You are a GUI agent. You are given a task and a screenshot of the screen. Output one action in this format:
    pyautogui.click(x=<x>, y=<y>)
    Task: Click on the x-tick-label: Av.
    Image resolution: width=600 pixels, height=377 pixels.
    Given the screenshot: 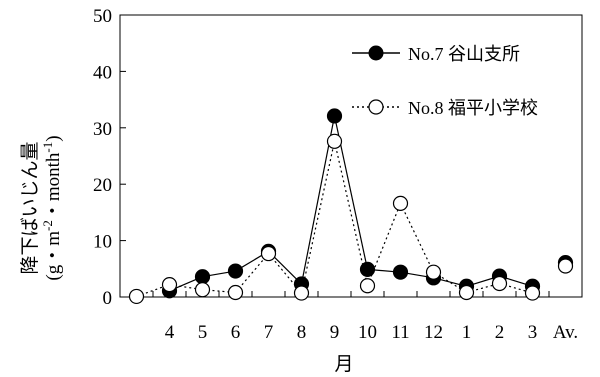 What is the action you would take?
    pyautogui.click(x=565, y=332)
    